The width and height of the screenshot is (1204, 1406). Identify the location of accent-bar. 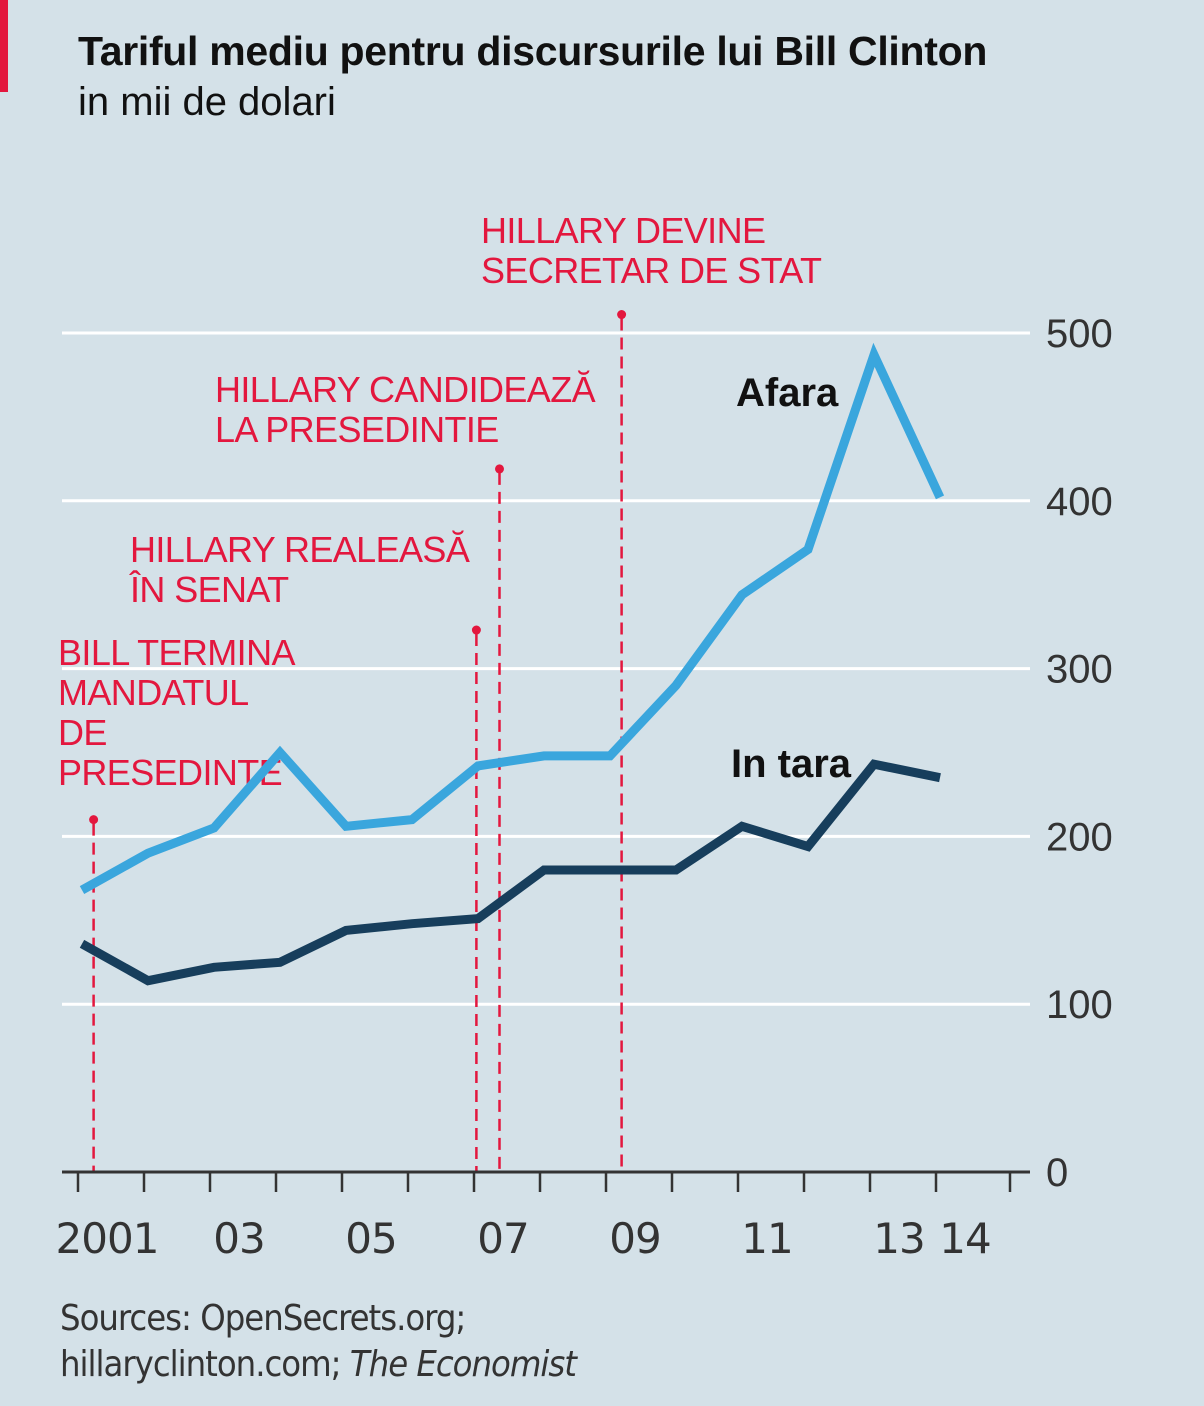
(4, 46).